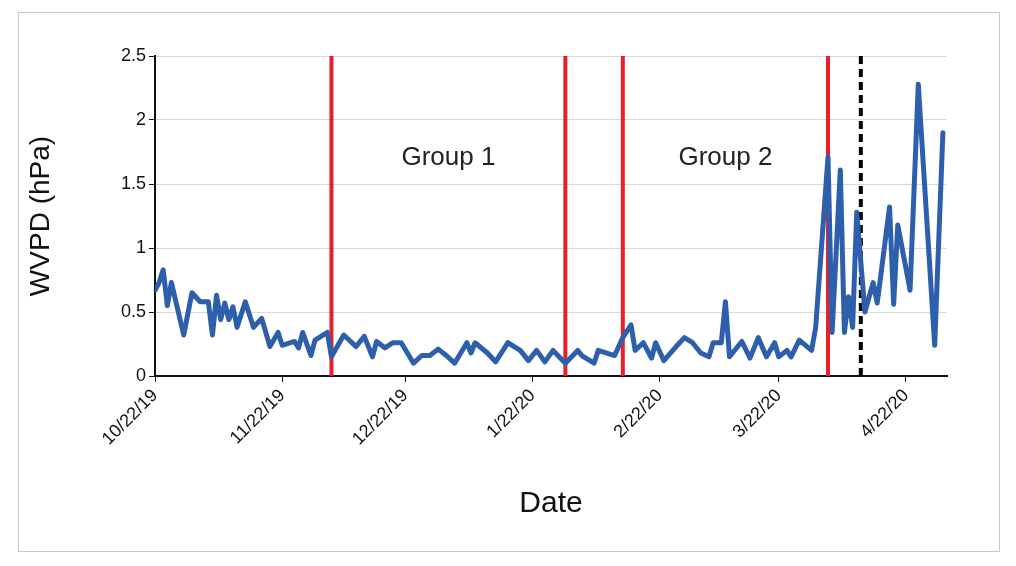  What do you see at coordinates (140, 374) in the screenshot?
I see `y-tick-label: 0` at bounding box center [140, 374].